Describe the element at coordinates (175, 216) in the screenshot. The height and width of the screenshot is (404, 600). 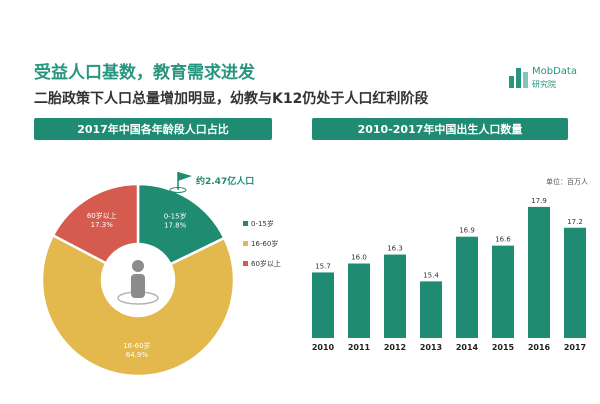
I see `pie-slice-name-0: 0-15岁` at that location.